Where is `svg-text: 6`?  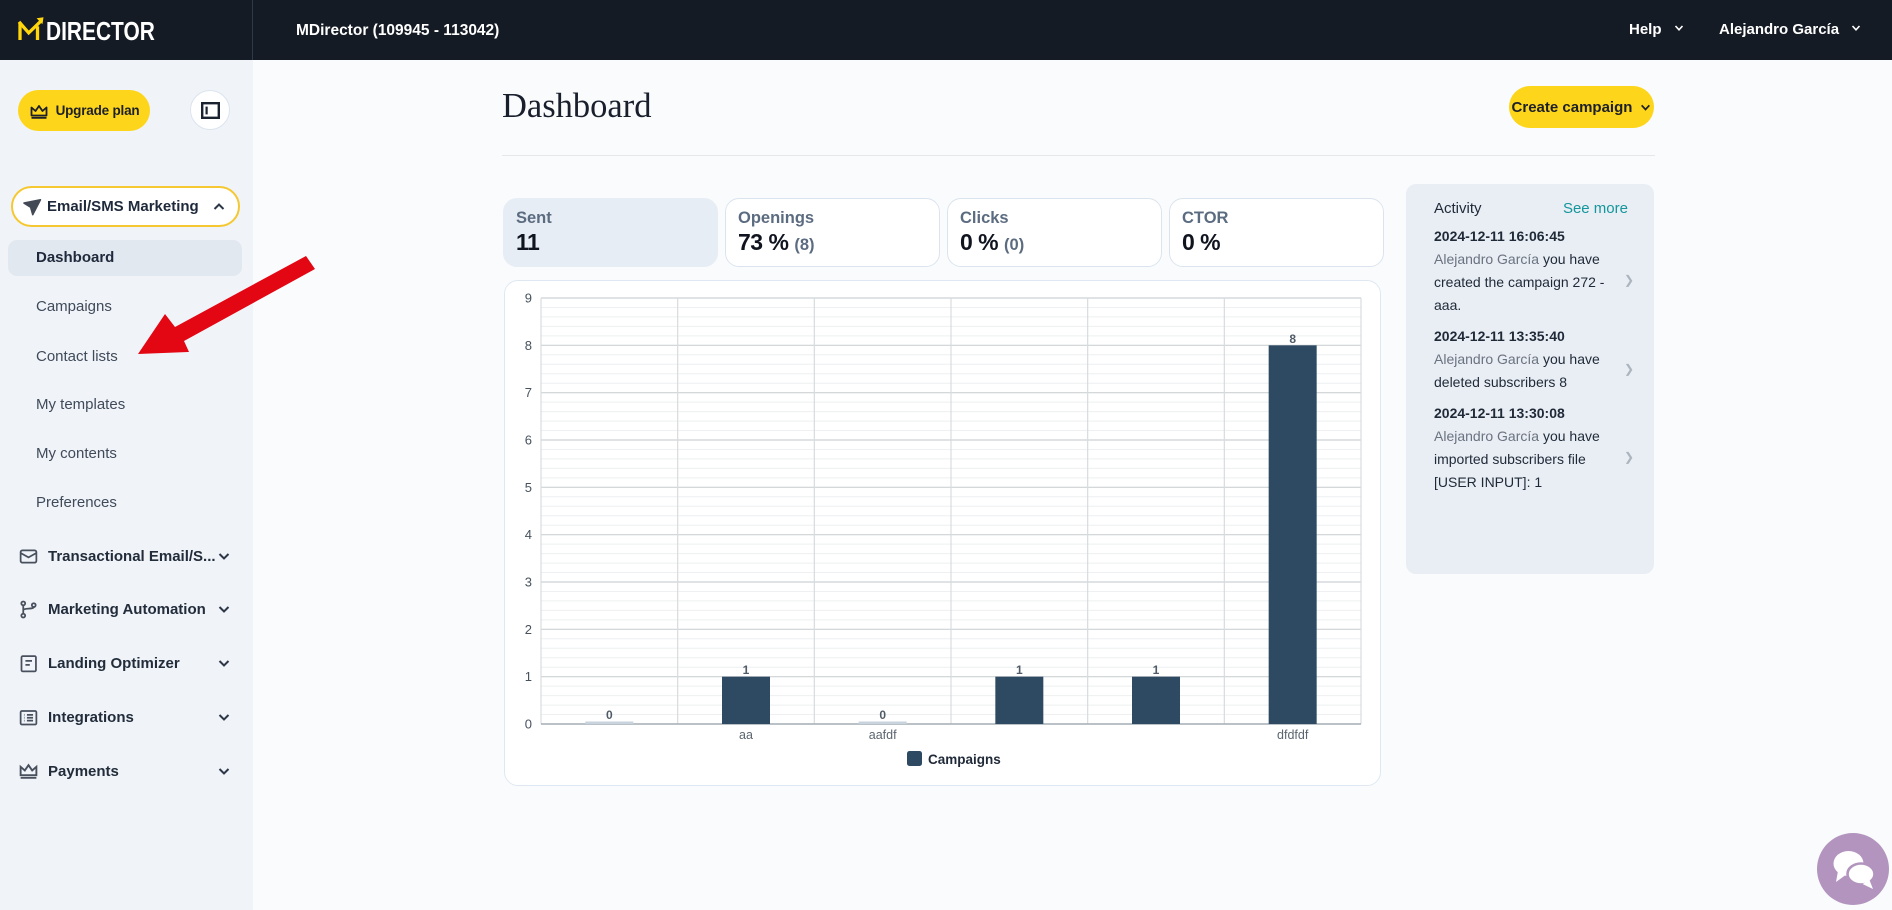 svg-text: 6 is located at coordinates (528, 440).